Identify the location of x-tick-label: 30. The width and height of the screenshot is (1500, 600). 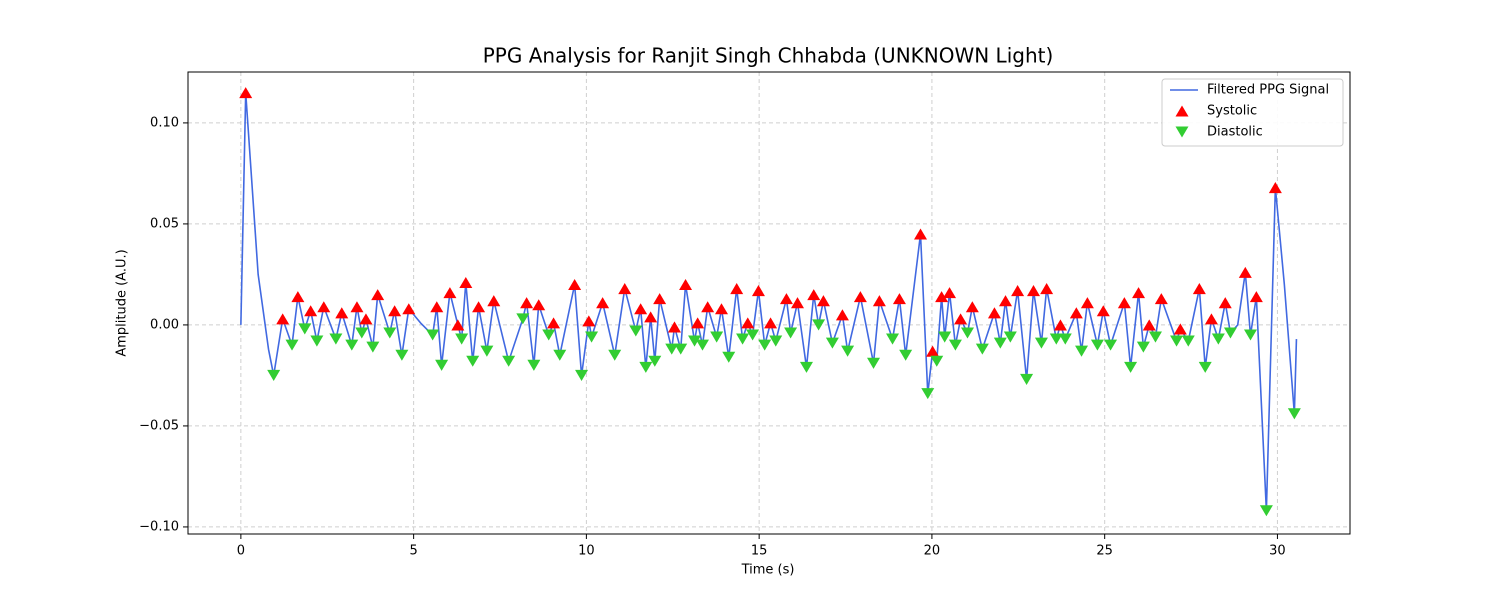
(1277, 551).